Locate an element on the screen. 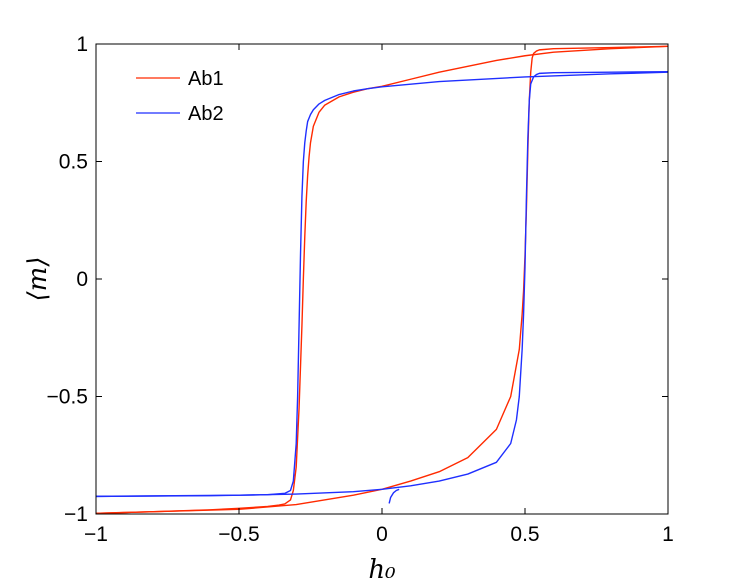 The height and width of the screenshot is (585, 738). y-tick-label: −0.5 is located at coordinates (67, 397).